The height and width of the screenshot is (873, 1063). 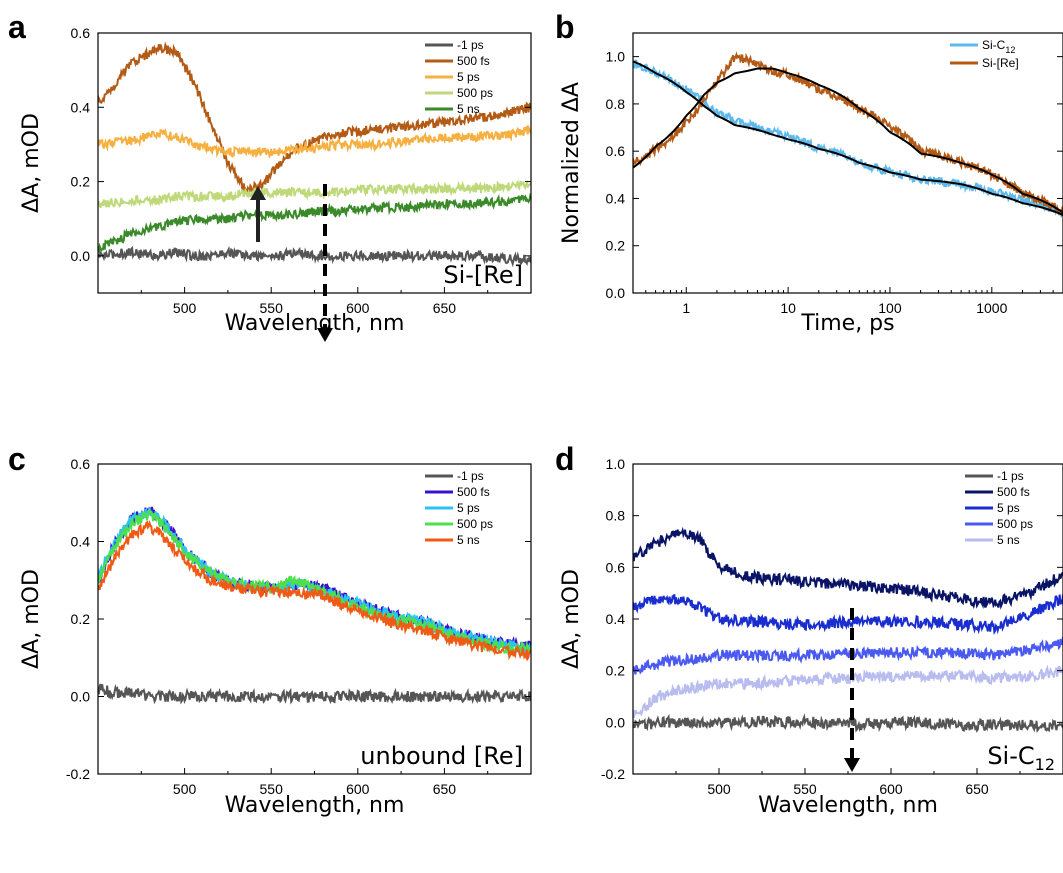 What do you see at coordinates (991, 308) in the screenshot?
I see `x-tick-label: 1000` at bounding box center [991, 308].